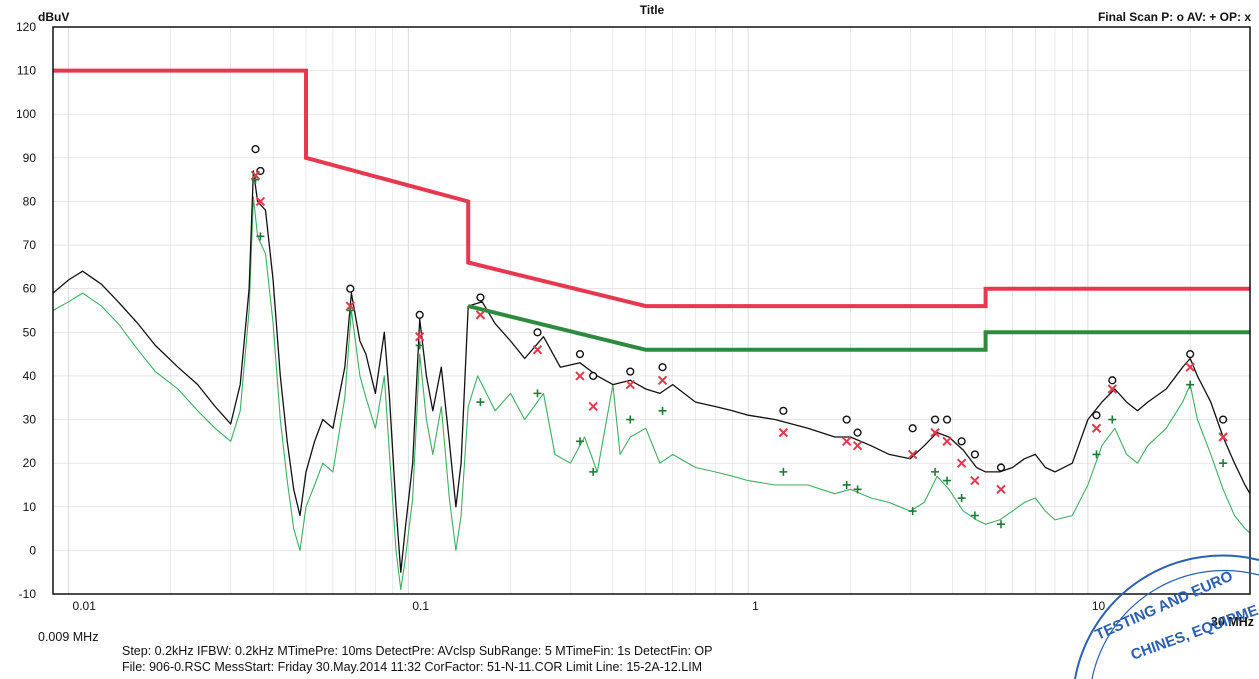 Image resolution: width=1259 pixels, height=679 pixels. I want to click on y-unit-label: dBuV, so click(53, 17).